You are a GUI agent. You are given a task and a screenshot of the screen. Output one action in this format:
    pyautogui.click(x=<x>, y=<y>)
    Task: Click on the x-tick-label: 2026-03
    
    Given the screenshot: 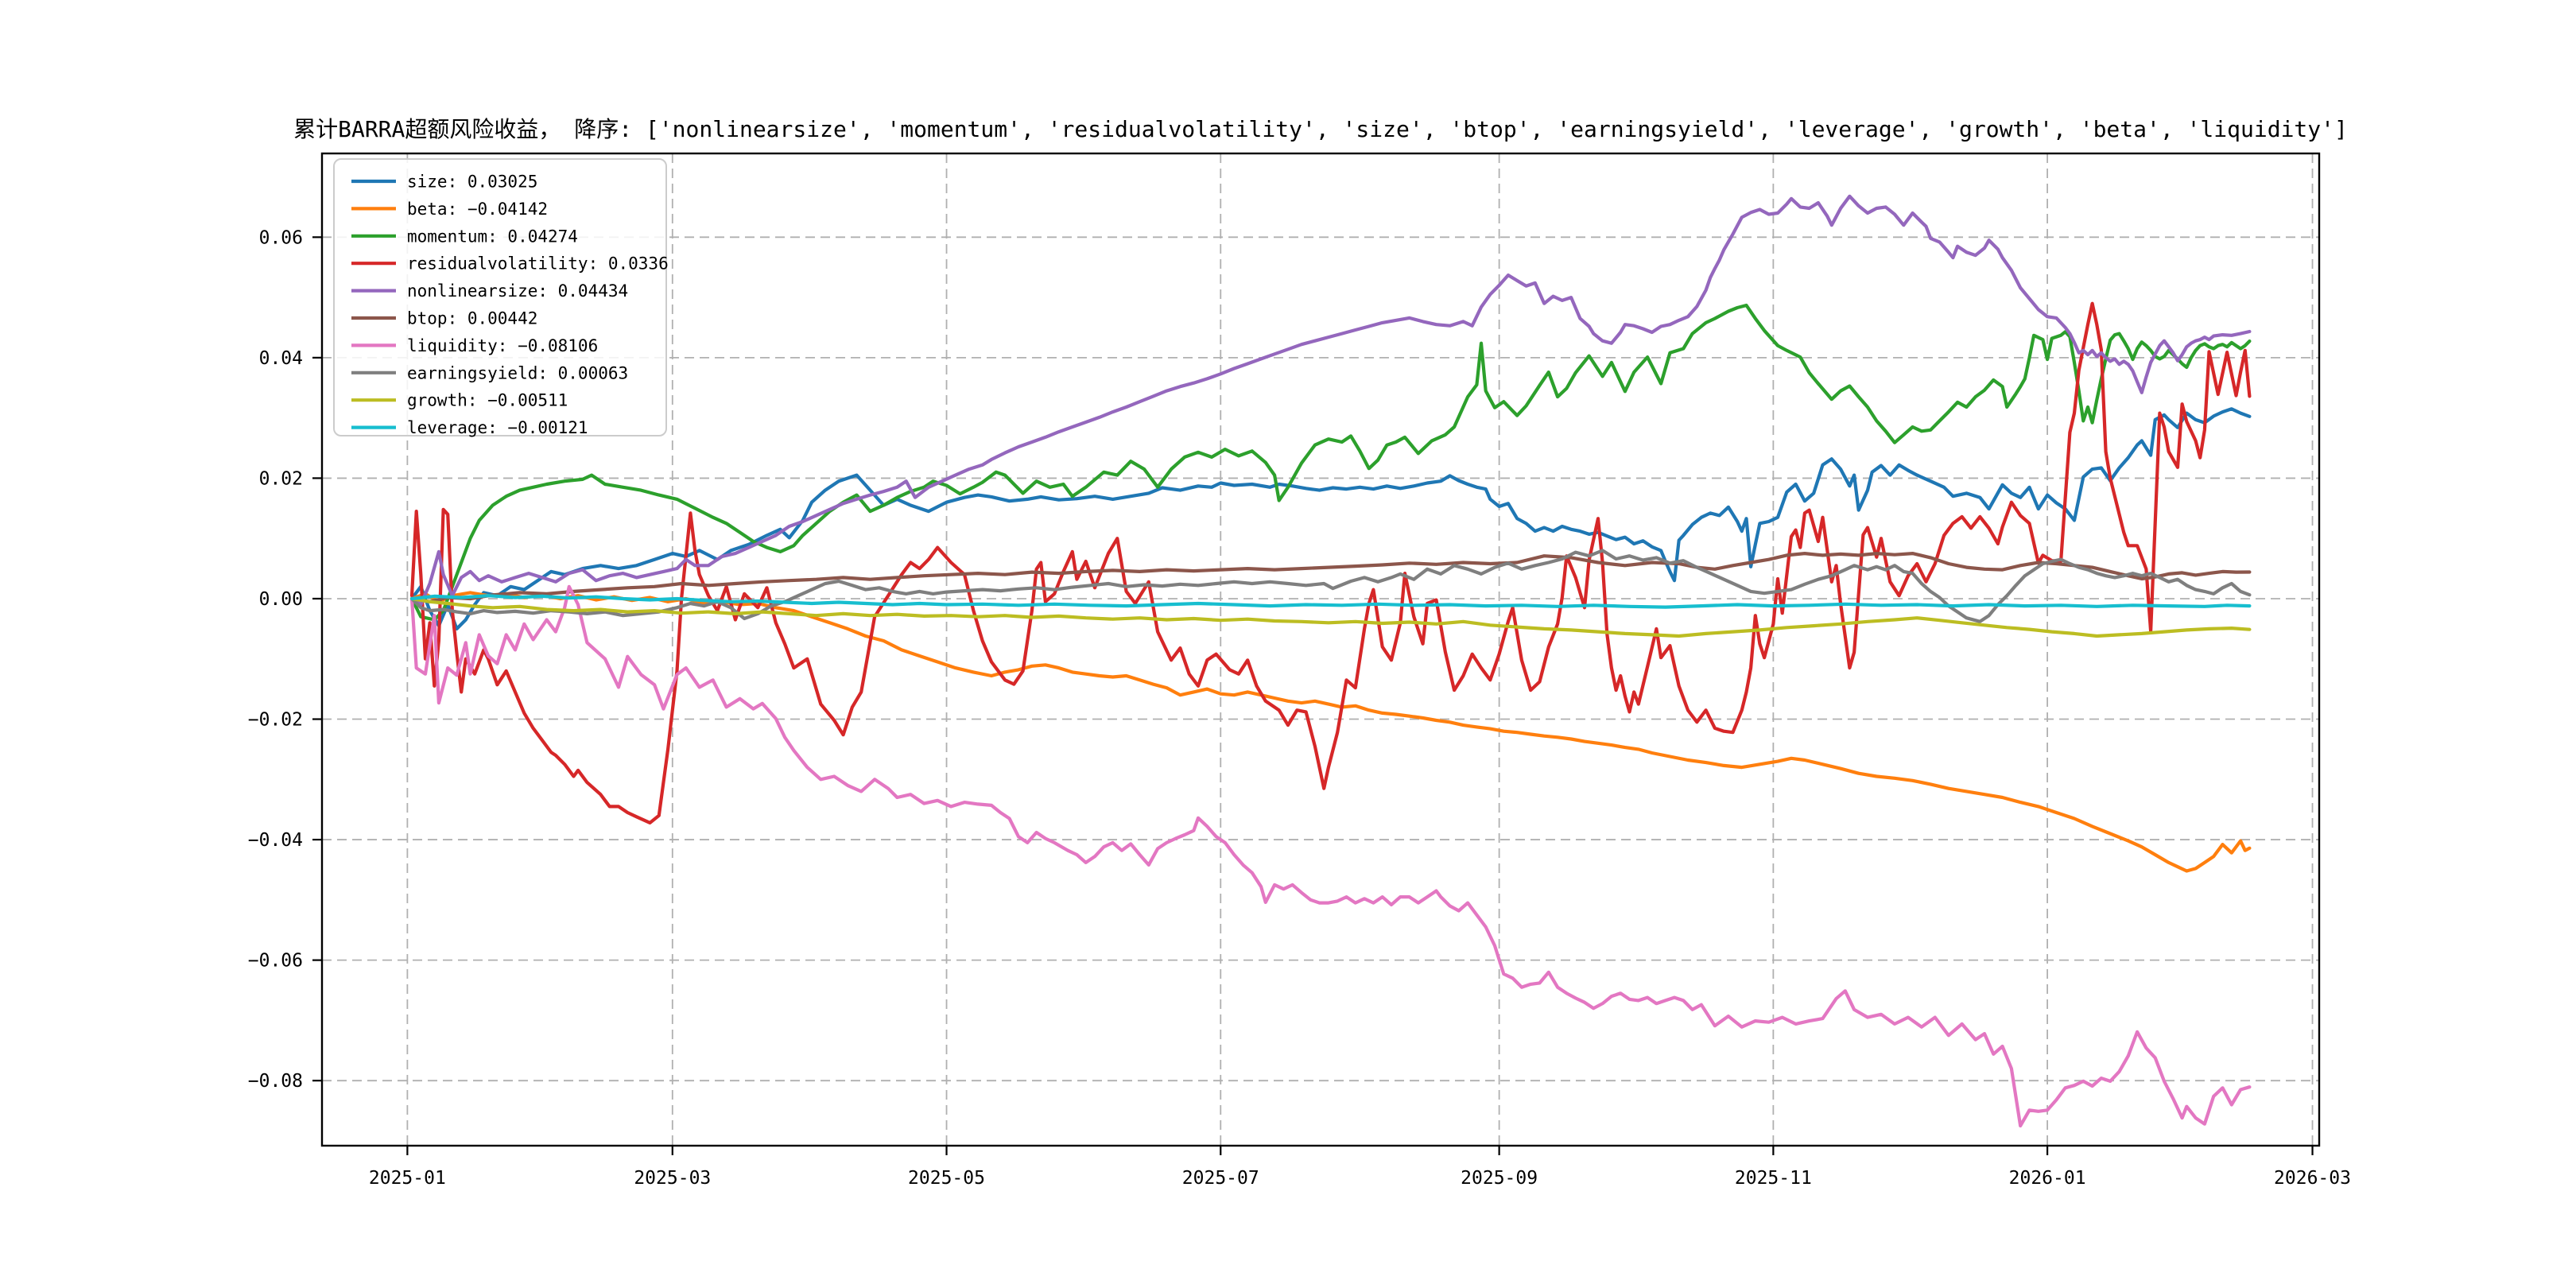 What is the action you would take?
    pyautogui.click(x=2313, y=1178)
    